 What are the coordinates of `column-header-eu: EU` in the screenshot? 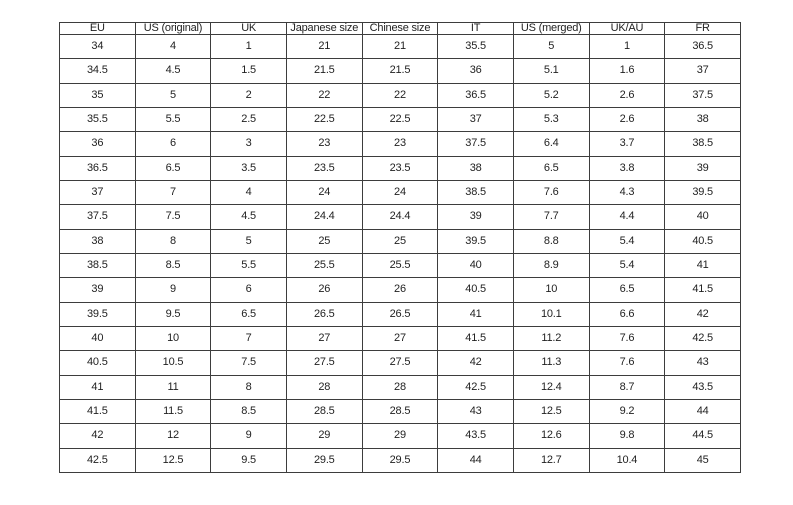 It's located at (97, 28).